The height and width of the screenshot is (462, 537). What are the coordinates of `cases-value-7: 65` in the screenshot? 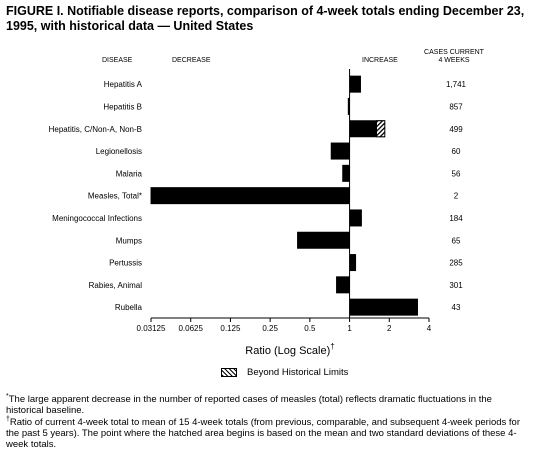 It's located at (456, 240).